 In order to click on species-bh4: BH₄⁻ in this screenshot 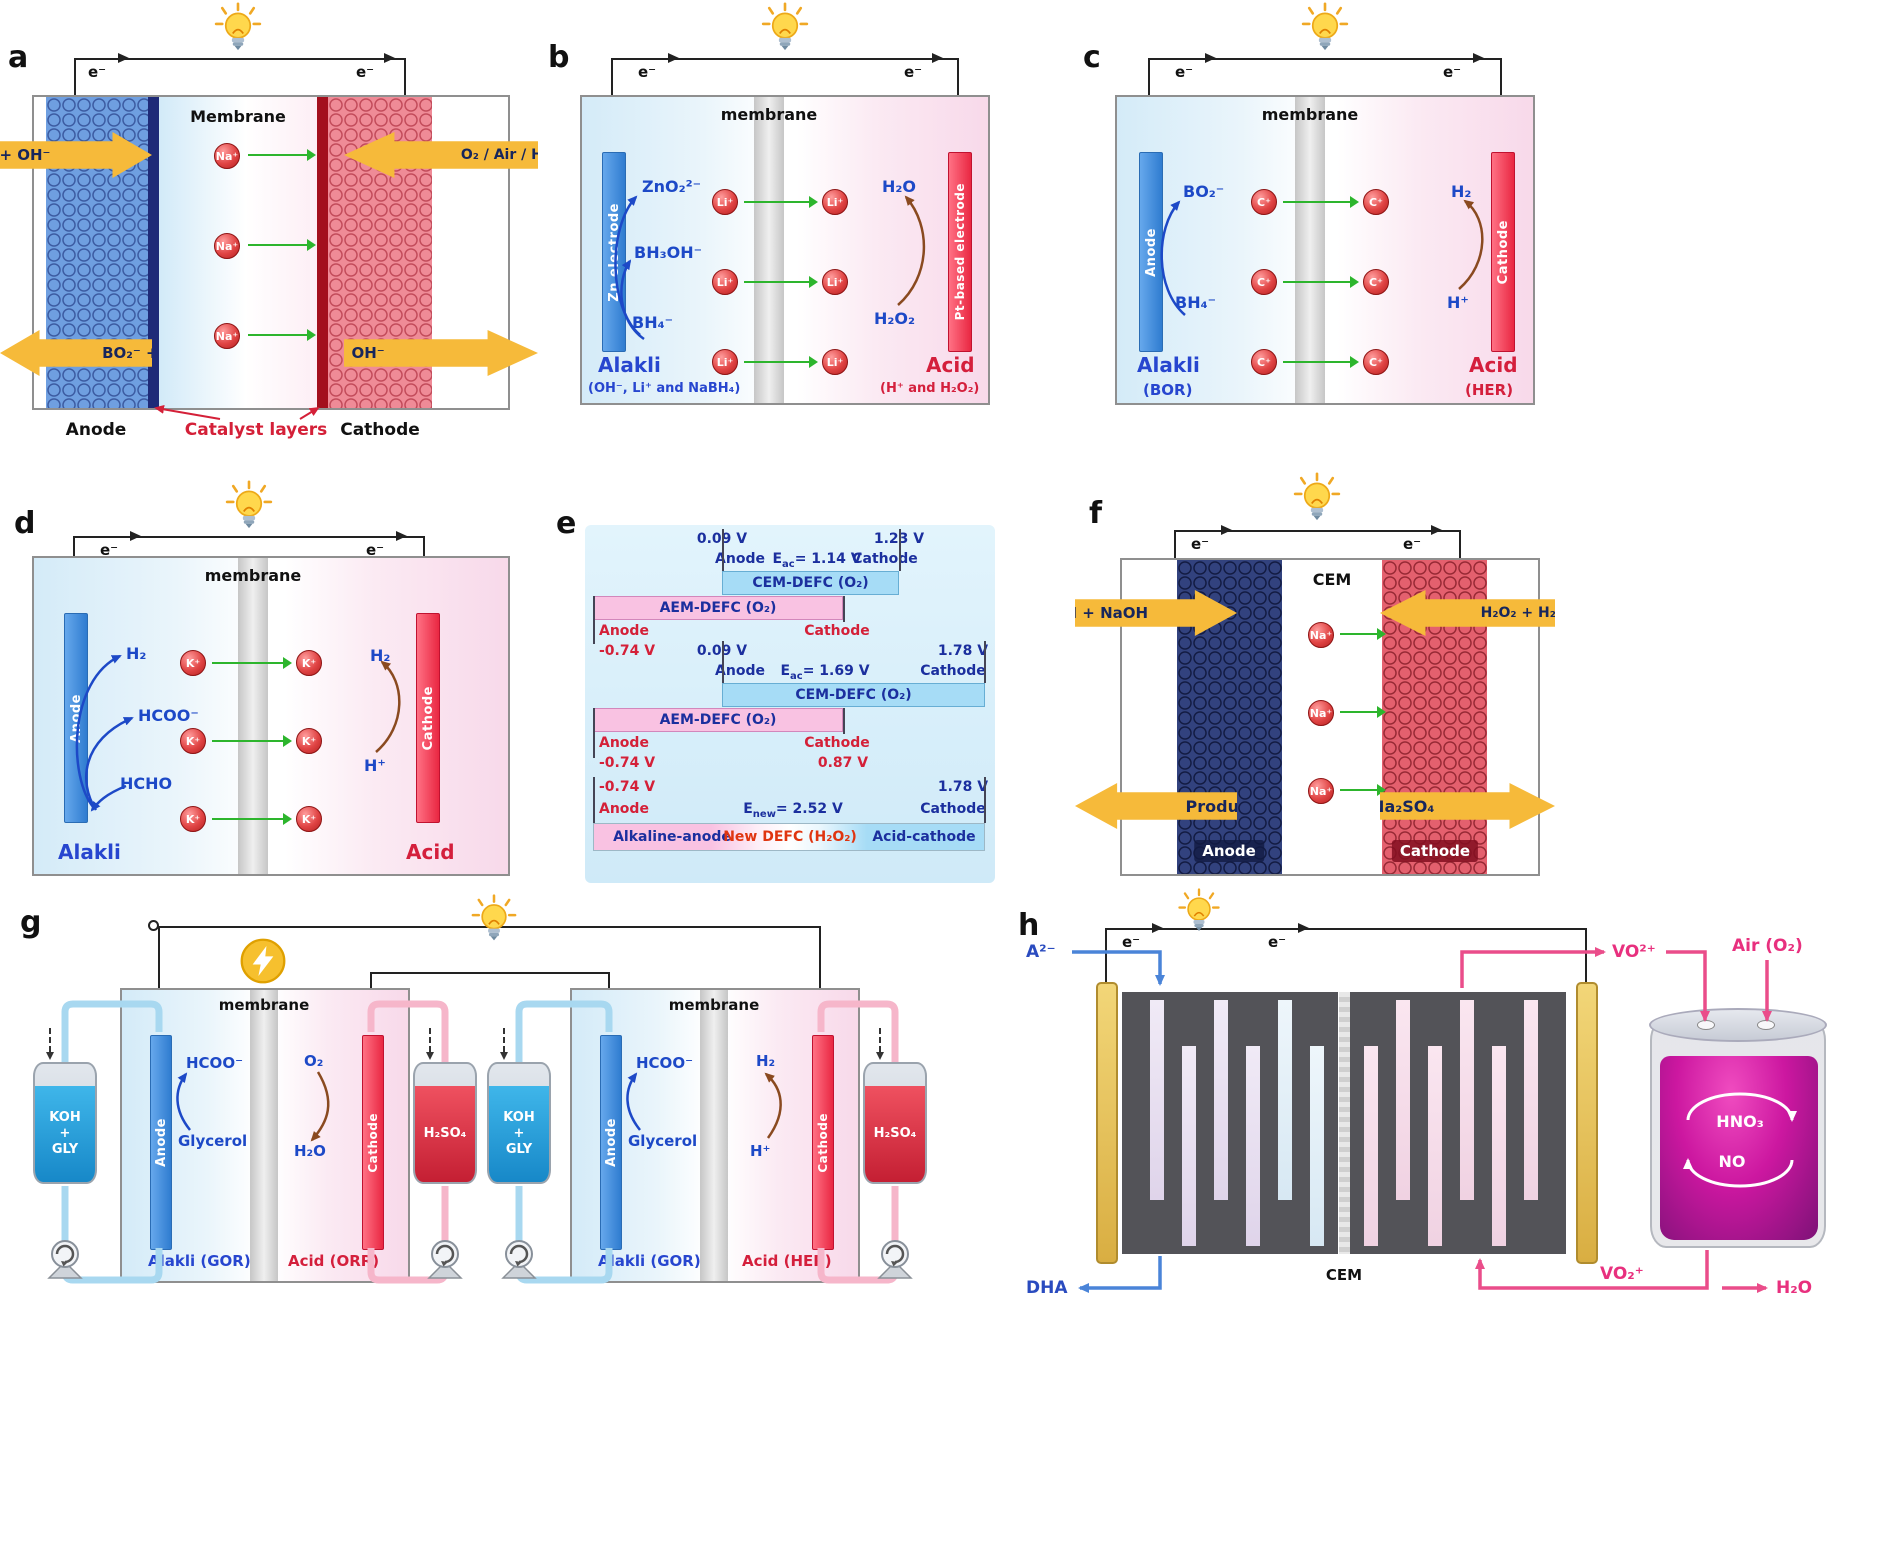, I will do `click(1196, 302)`.